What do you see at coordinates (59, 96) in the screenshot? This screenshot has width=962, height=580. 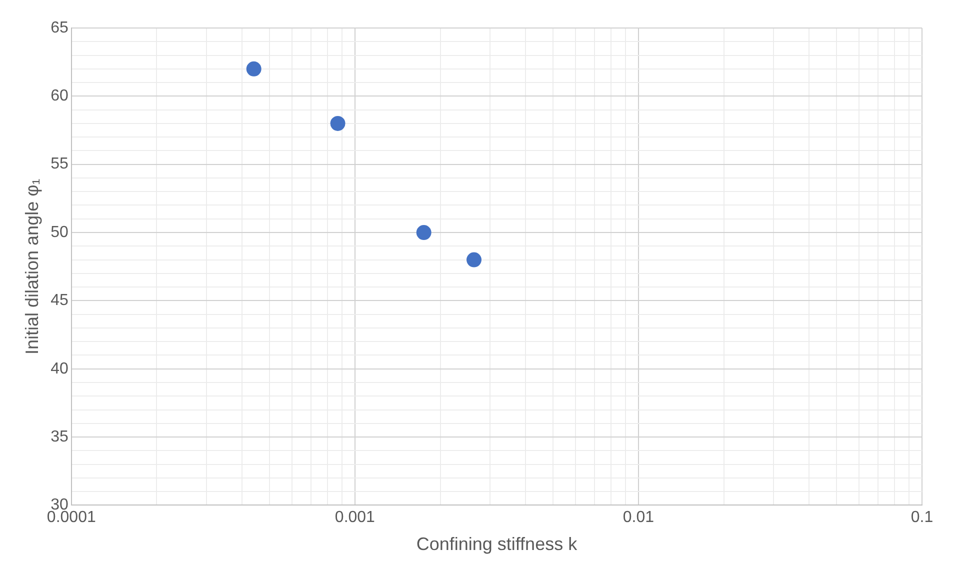 I see `y-tick-label: 60` at bounding box center [59, 96].